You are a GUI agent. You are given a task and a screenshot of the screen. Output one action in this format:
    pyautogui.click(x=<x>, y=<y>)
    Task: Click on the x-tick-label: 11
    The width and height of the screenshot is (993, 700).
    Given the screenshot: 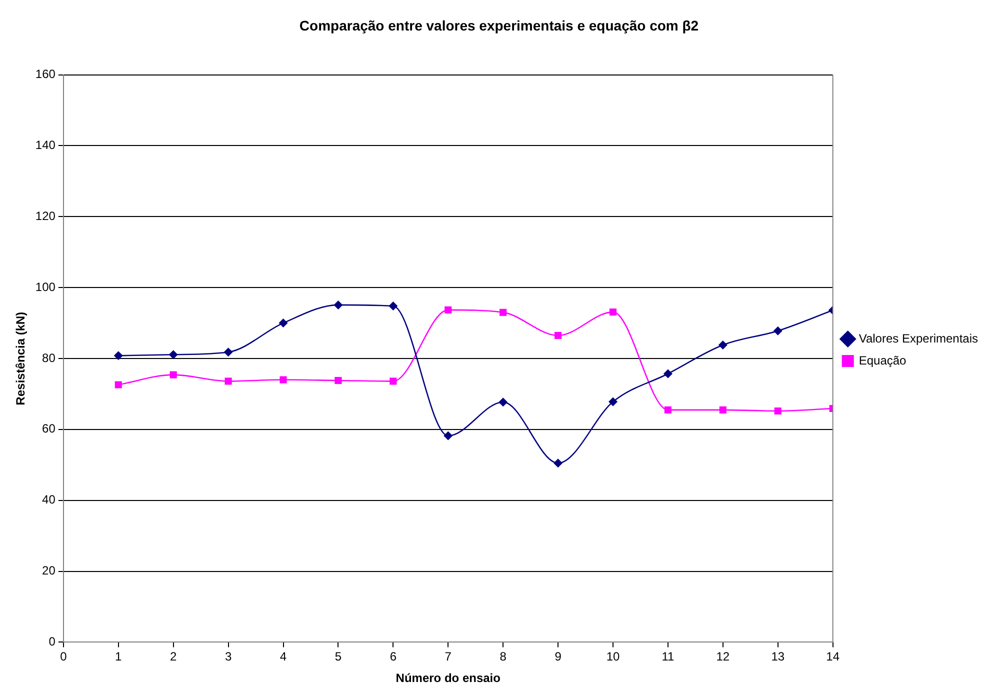 What is the action you would take?
    pyautogui.click(x=668, y=657)
    